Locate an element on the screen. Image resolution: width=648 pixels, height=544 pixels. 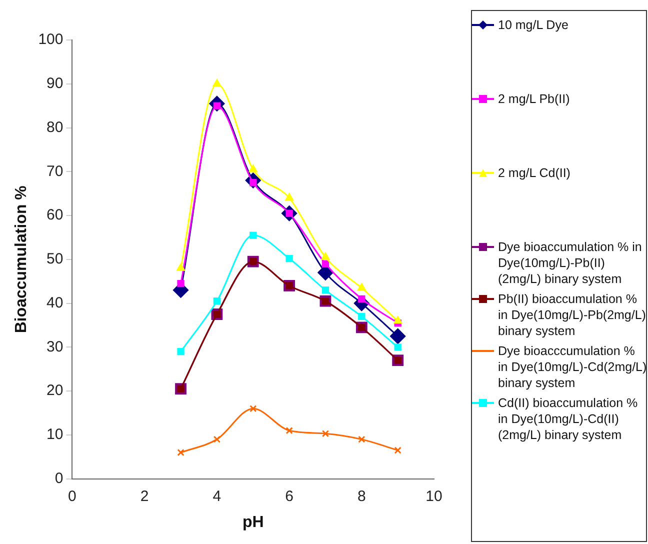
y-tick-label: 100 is located at coordinates (51, 39).